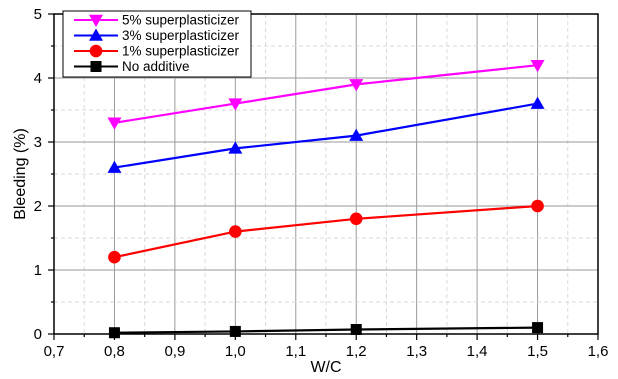 The height and width of the screenshot is (379, 618). Describe the element at coordinates (356, 351) in the screenshot. I see `x-tick-label: 1,2` at that location.